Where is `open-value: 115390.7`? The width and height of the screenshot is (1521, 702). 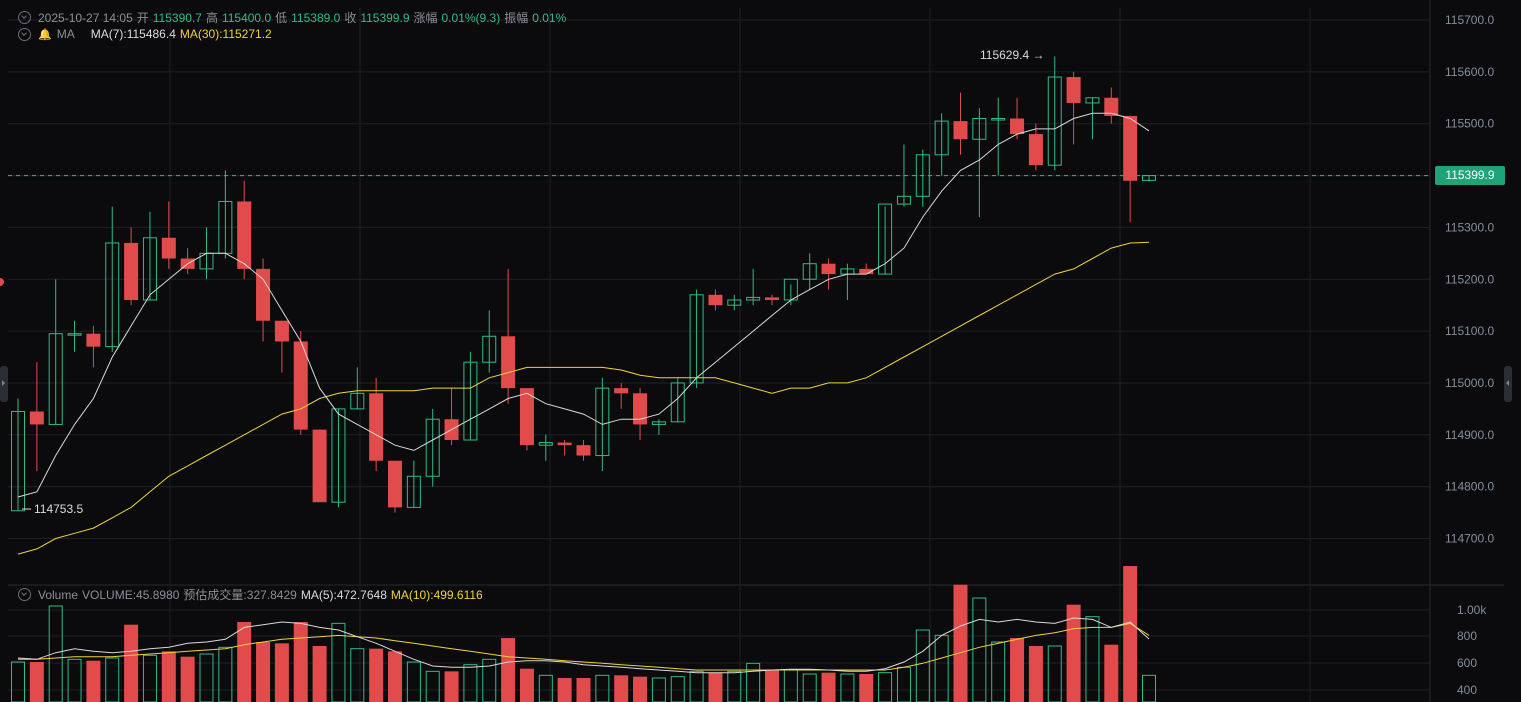
open-value: 115390.7 is located at coordinates (177, 17).